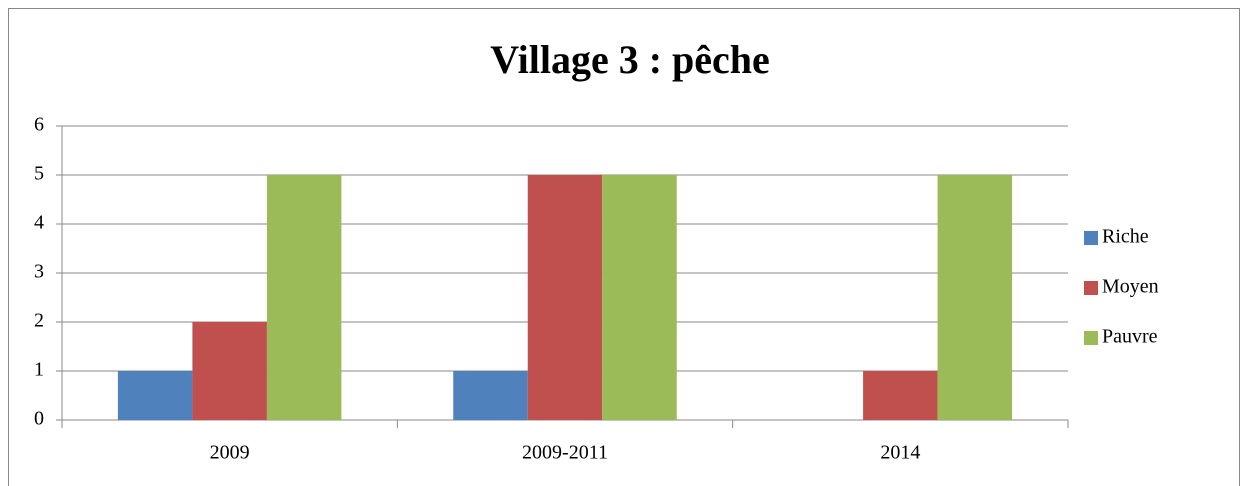 The width and height of the screenshot is (1247, 486). Describe the element at coordinates (39, 321) in the screenshot. I see `y-tick-label: 2` at that location.